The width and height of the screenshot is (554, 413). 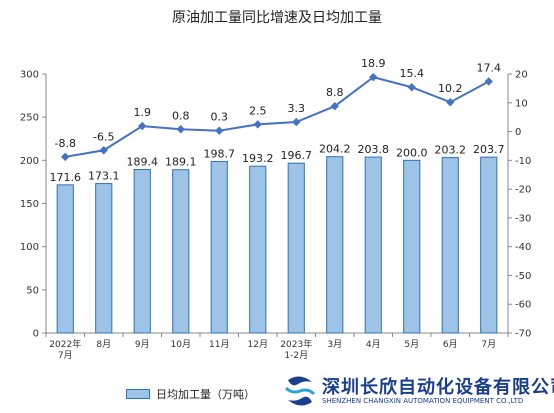 I want to click on bar-value-label: 193.2, so click(x=258, y=158).